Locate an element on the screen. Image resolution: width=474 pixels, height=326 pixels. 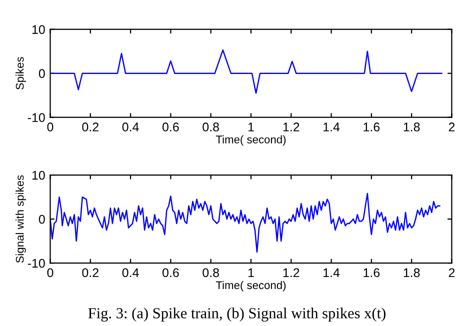
y-axis-title: Spikes is located at coordinates (21, 73).